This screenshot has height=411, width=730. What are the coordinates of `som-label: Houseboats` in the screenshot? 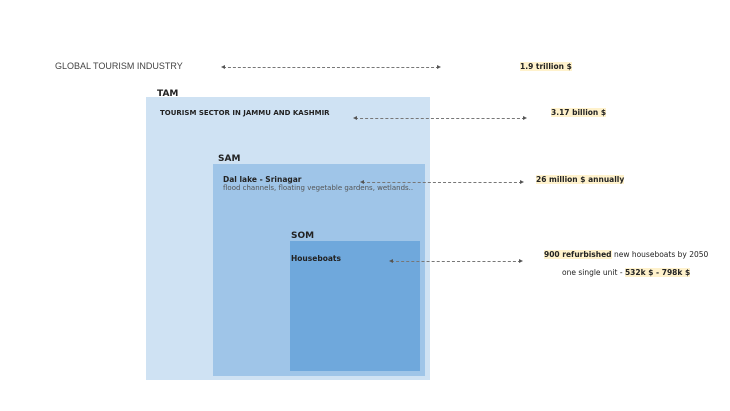 It's located at (316, 258).